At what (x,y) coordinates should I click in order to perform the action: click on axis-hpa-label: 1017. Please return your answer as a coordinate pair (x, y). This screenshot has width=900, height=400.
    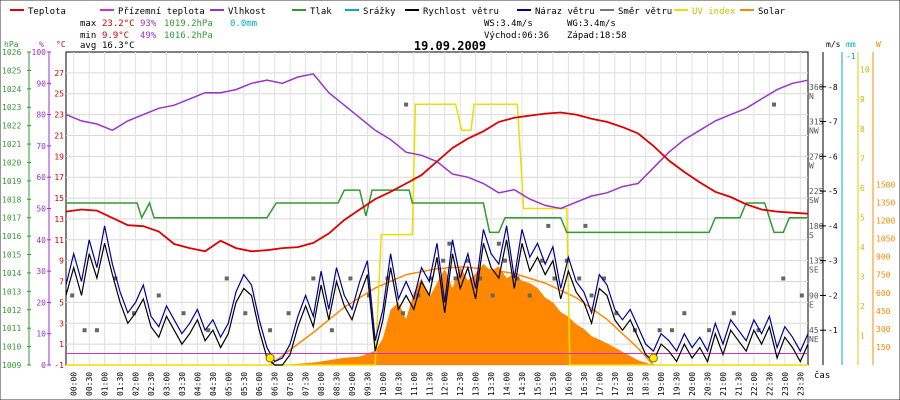
    Looking at the image, I should click on (11, 218).